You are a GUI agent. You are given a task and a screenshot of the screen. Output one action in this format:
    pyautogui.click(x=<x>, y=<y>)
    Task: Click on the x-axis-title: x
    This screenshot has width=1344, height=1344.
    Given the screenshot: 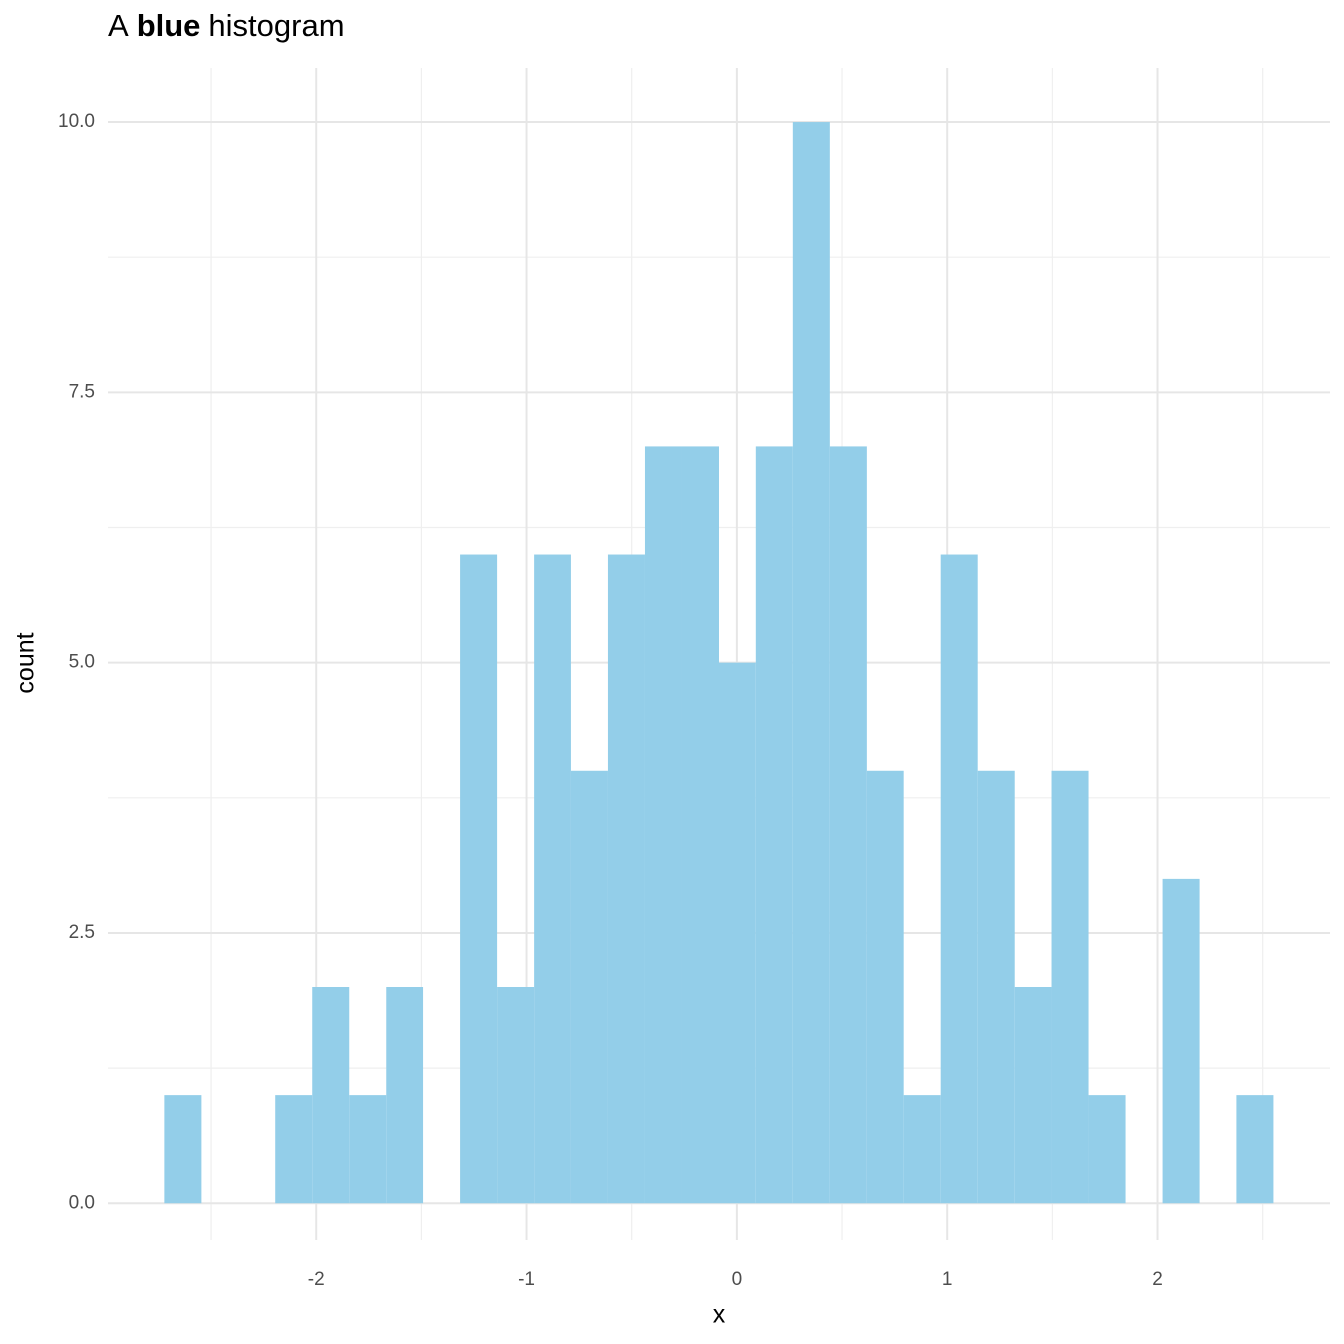 What is the action you would take?
    pyautogui.click(x=719, y=1315)
    